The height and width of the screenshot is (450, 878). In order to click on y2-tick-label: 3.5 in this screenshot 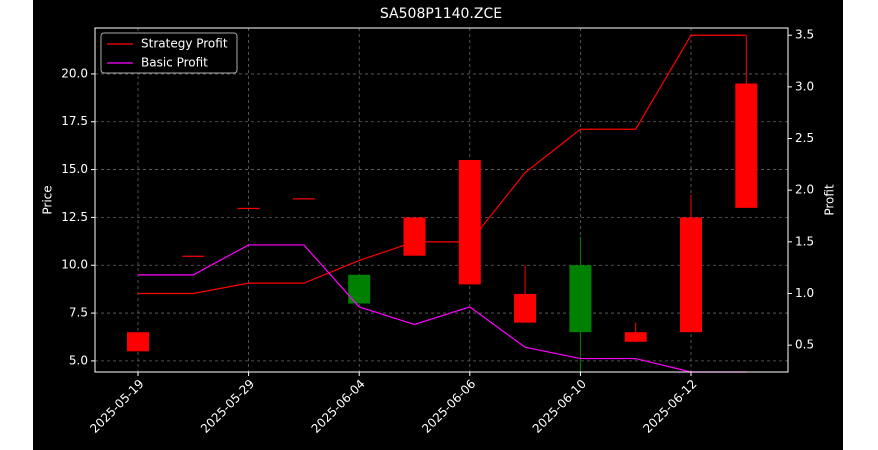, I will do `click(804, 35)`.